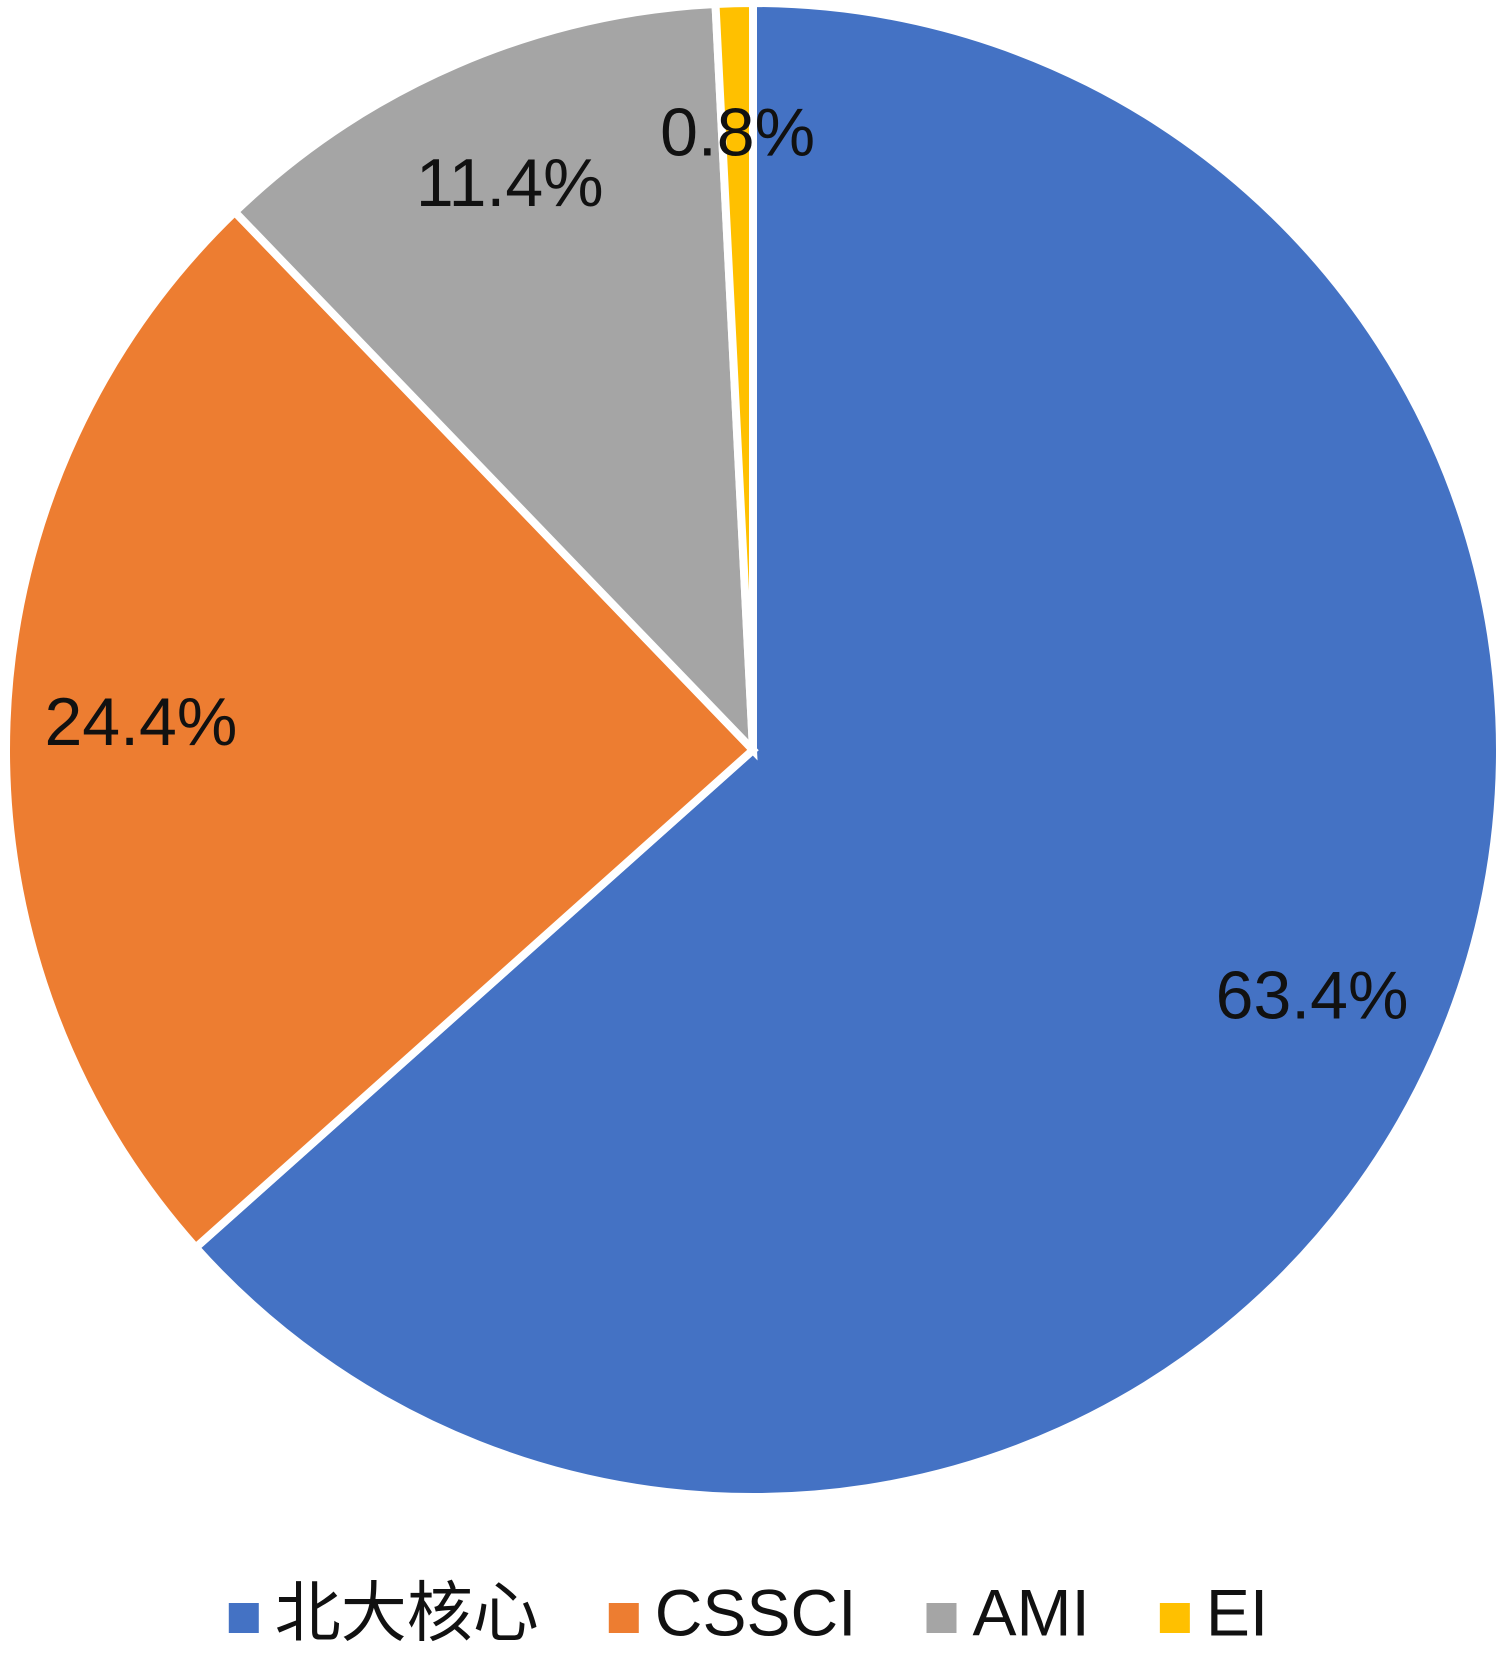 Image resolution: width=1497 pixels, height=1661 pixels. Describe the element at coordinates (1031, 1612) in the screenshot. I see `legend-label: AMI` at that location.